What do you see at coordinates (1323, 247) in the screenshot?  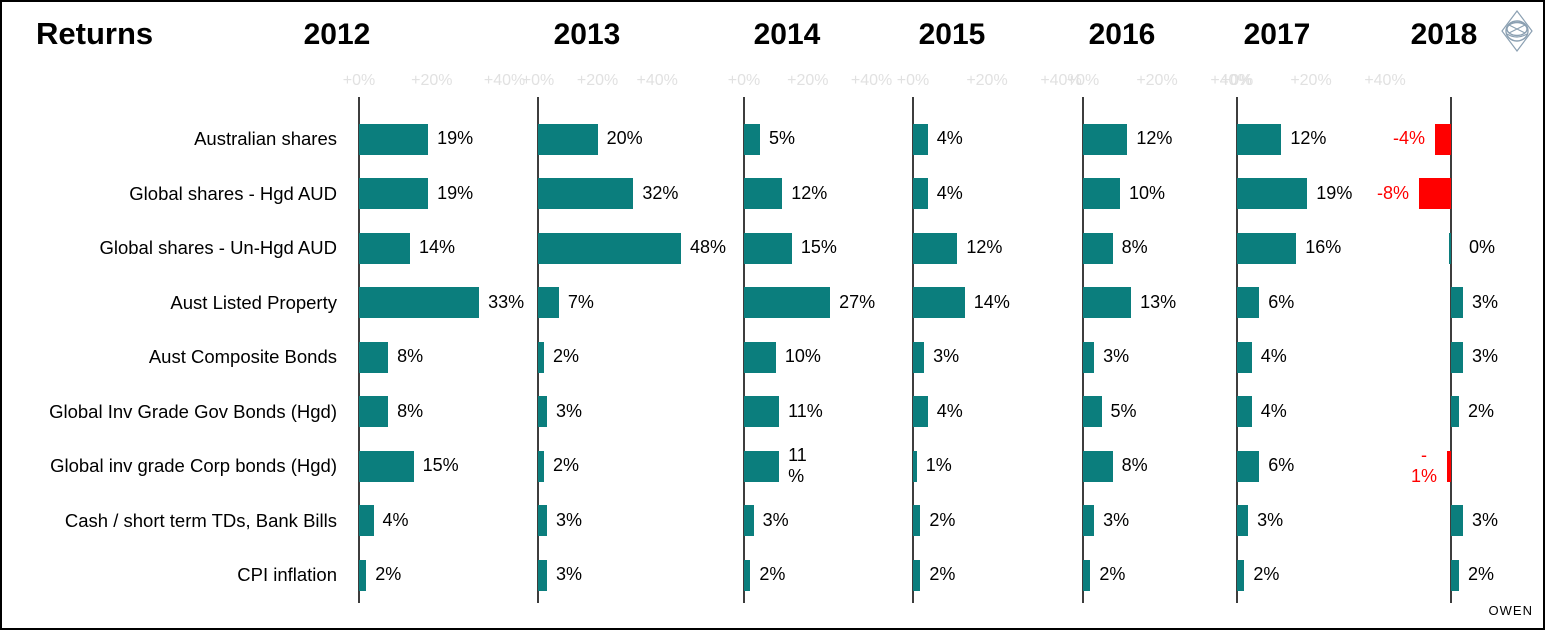 I see `value-label: 16%` at bounding box center [1323, 247].